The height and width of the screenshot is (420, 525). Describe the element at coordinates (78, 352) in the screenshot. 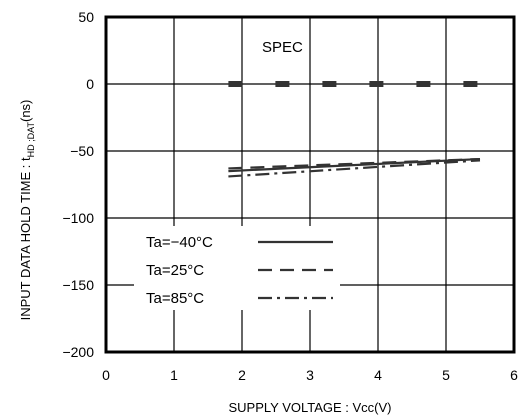

I see `y-tick-label: −200` at that location.